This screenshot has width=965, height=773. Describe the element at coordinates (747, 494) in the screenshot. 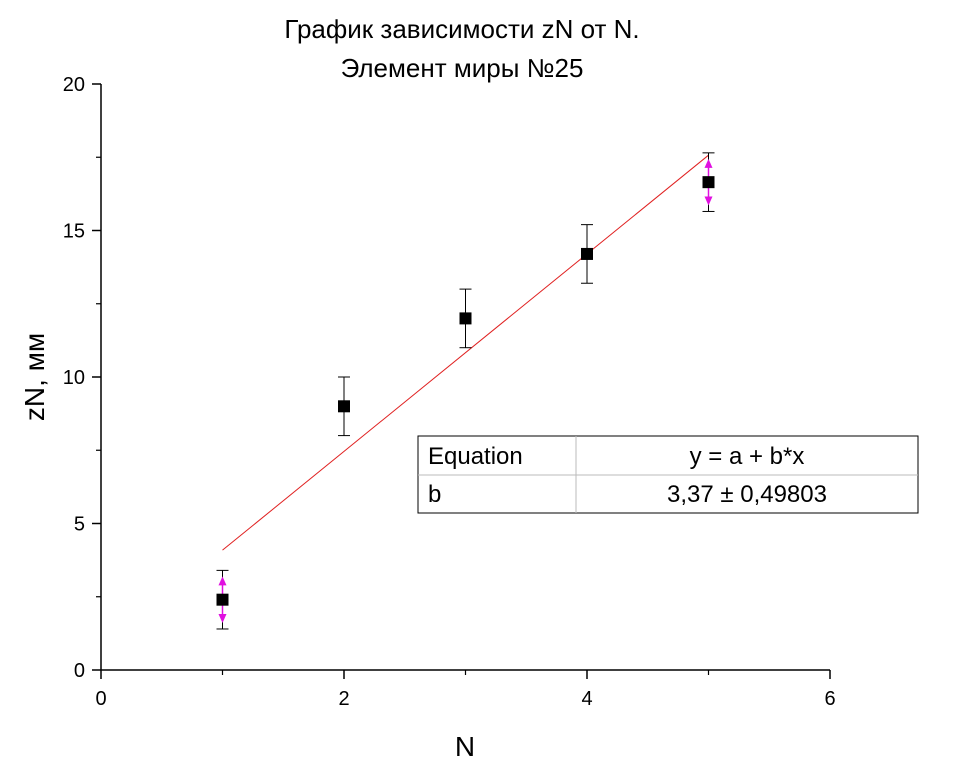

I see `table-cell-b-value: 3,37 ± 0,49803` at that location.